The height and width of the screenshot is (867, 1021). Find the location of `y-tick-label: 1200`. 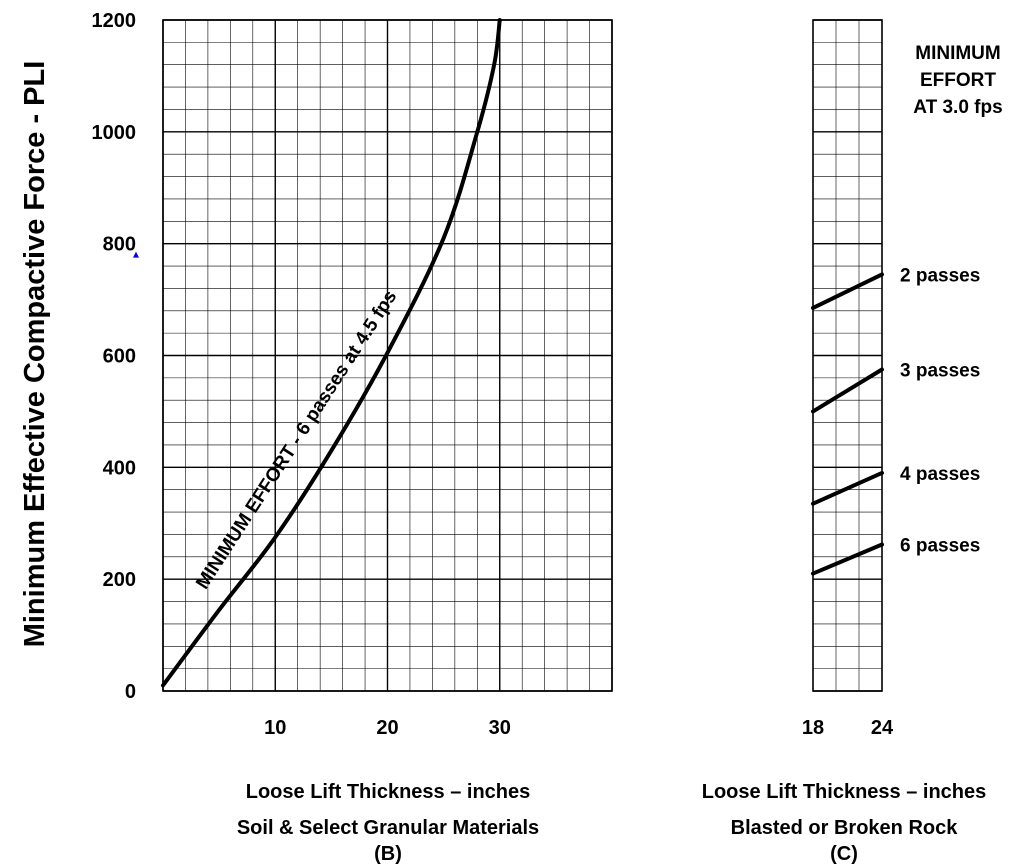

y-tick-label: 1200 is located at coordinates (114, 21).